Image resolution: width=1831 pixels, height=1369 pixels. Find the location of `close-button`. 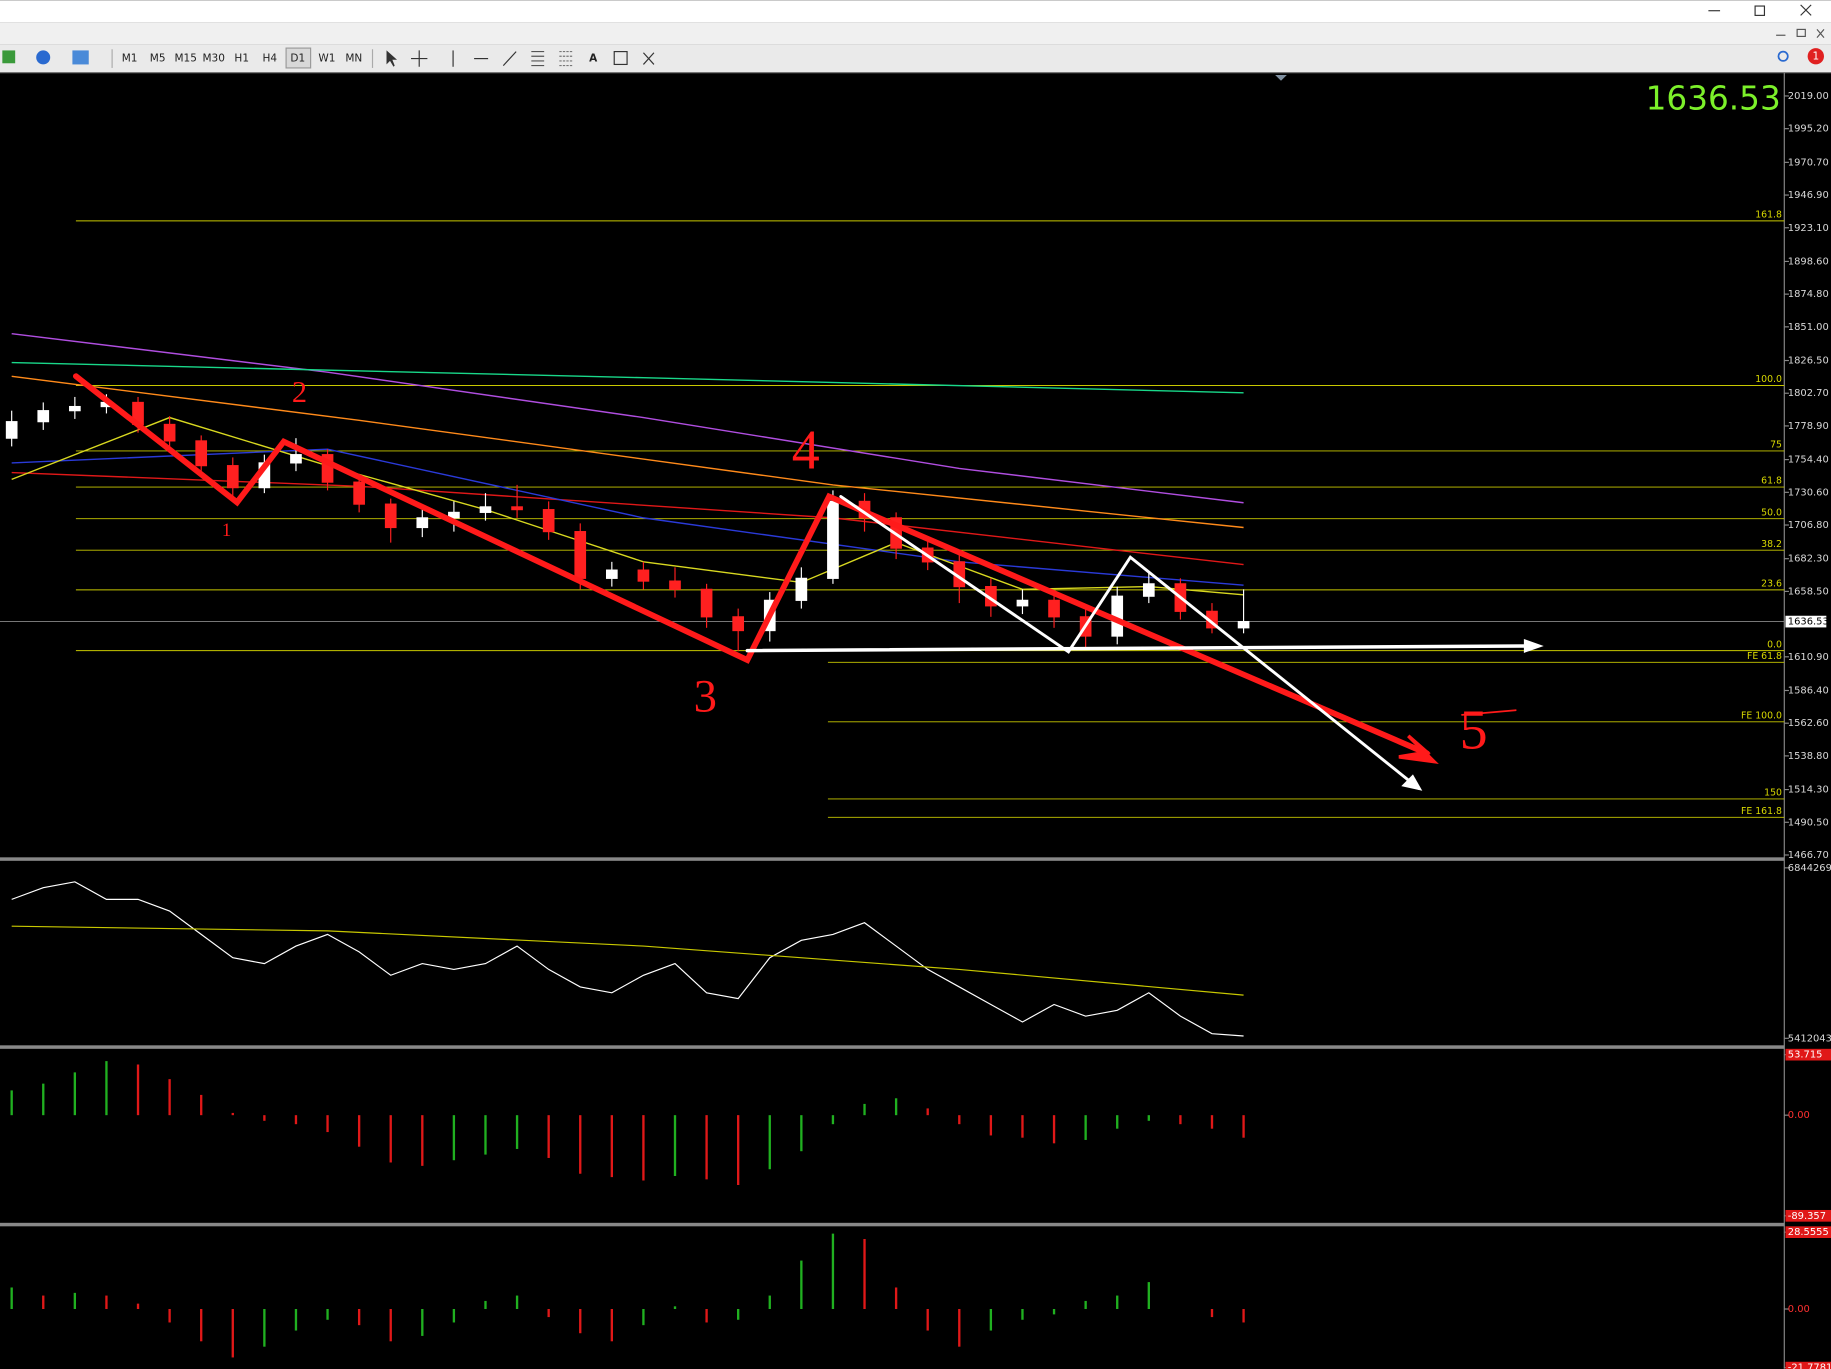

close-button is located at coordinates (1806, 10).